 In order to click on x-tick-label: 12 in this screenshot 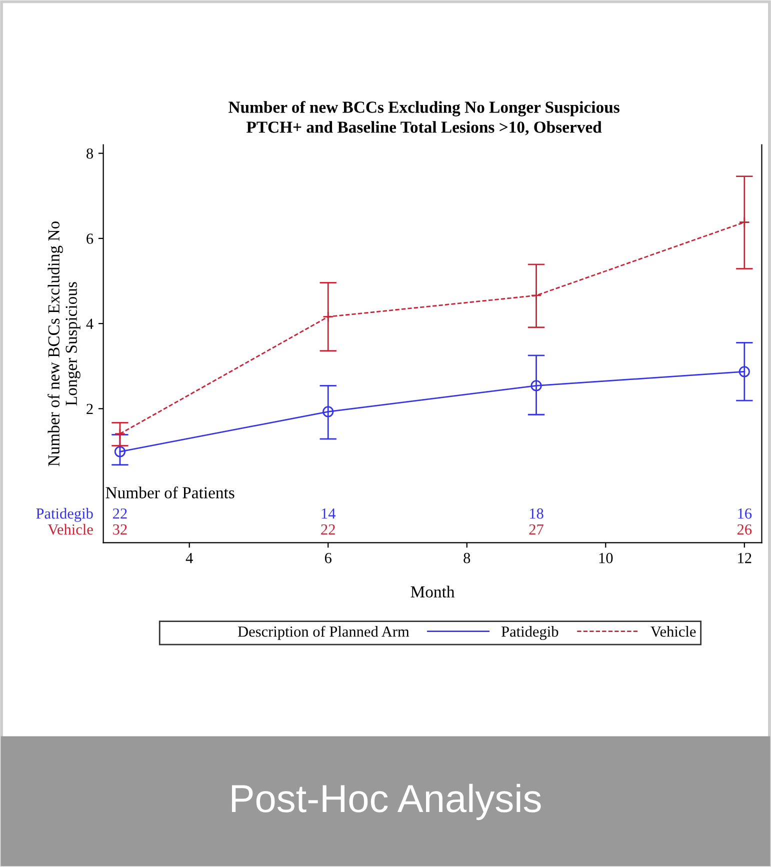, I will do `click(745, 558)`.